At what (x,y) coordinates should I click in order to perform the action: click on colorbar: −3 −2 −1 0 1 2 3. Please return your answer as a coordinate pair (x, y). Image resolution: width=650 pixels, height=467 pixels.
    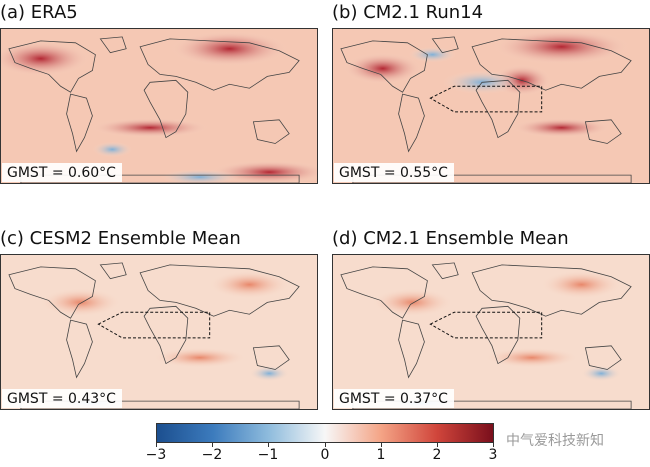
    Looking at the image, I should click on (321, 445).